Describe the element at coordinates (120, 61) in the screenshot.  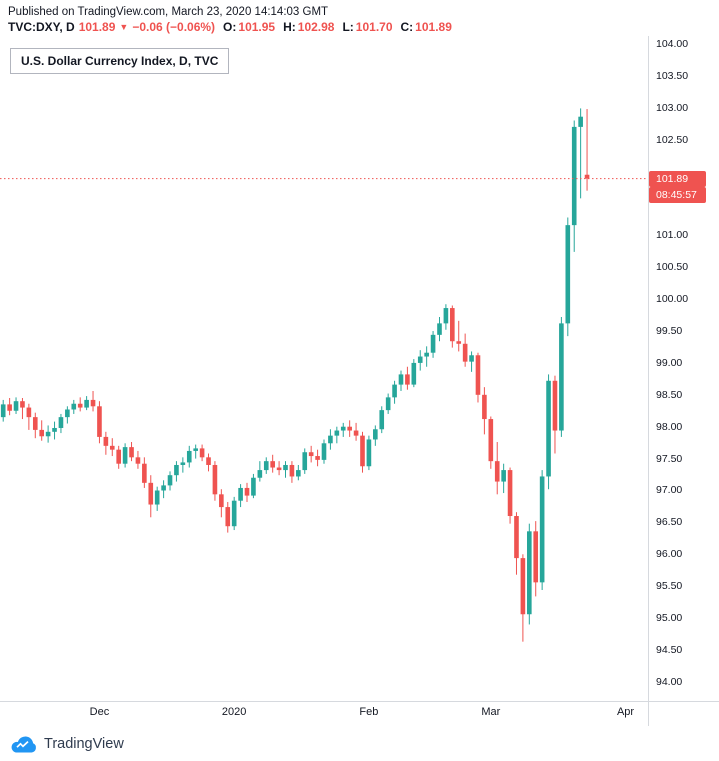
I see `chart-legend: U.S. Dollar Currency Index, D, TVC` at that location.